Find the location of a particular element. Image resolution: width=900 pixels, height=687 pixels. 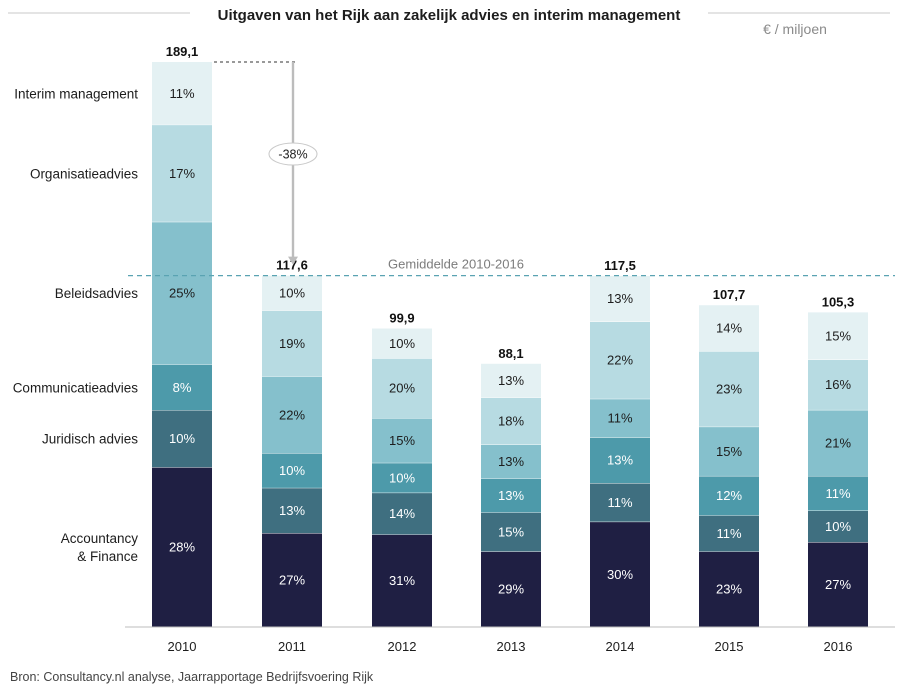

unit-label: € / miljoen is located at coordinates (795, 29).